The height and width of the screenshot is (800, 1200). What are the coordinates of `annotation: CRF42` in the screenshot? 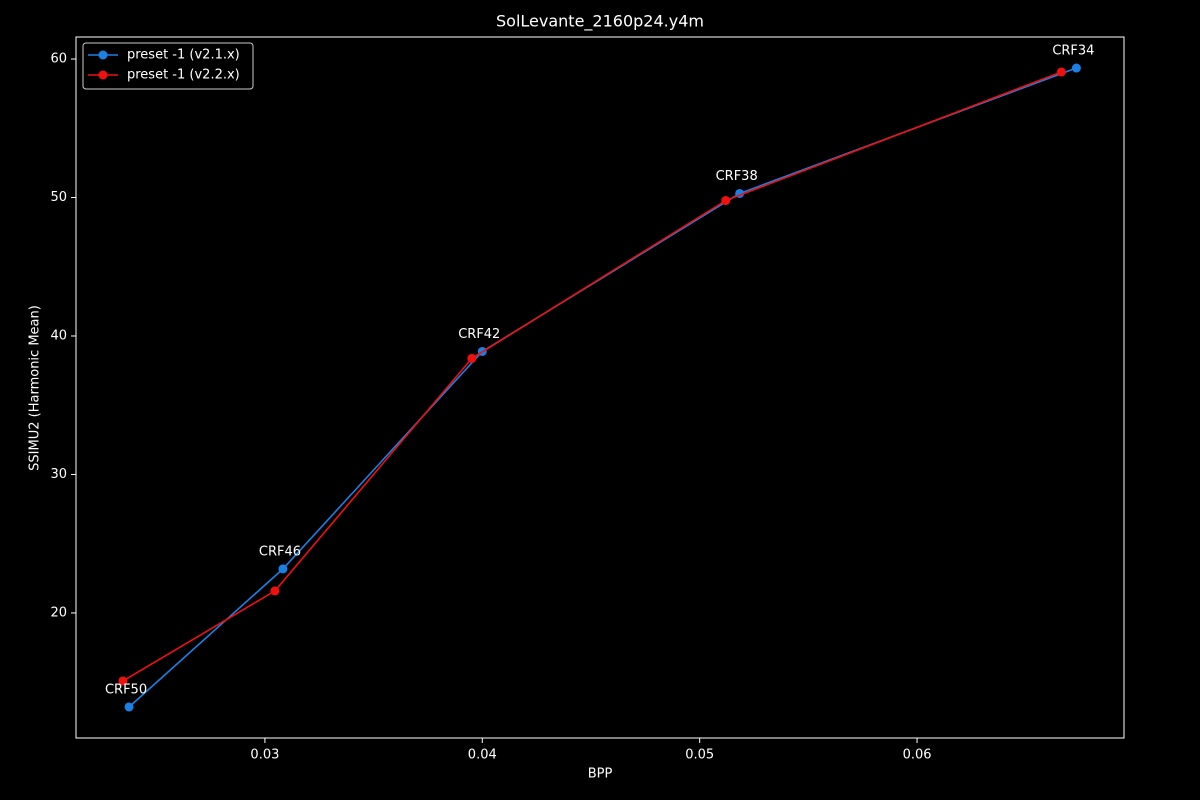 It's located at (479, 334).